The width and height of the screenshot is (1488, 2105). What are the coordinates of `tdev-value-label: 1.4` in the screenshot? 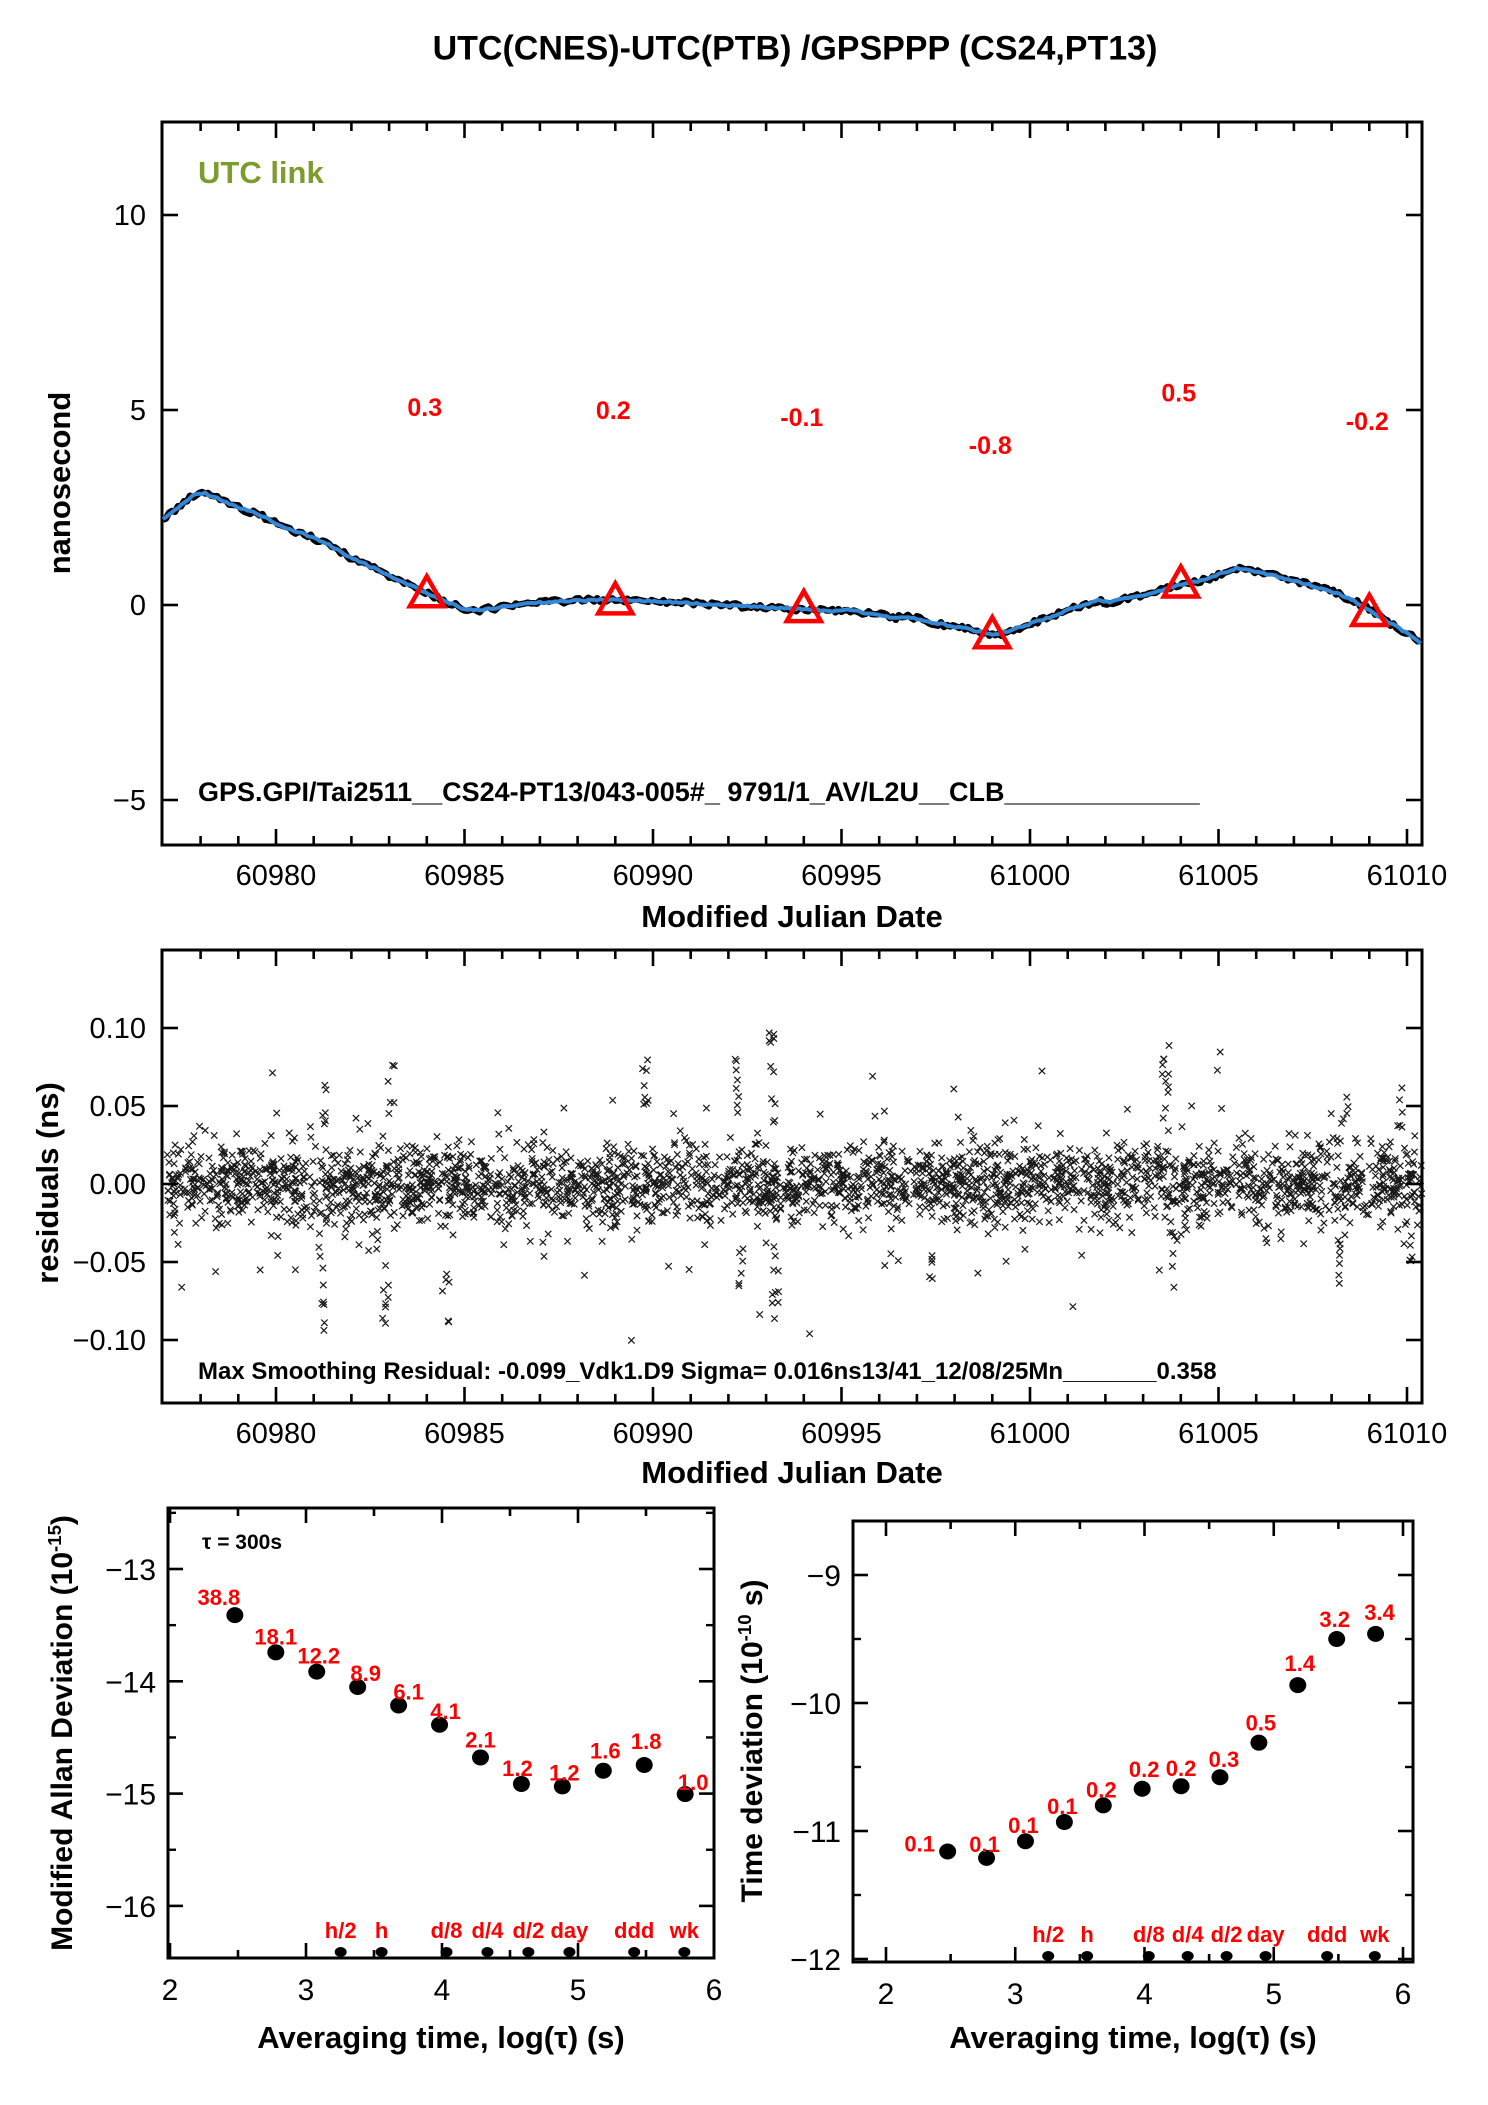 It's located at (1299, 1663).